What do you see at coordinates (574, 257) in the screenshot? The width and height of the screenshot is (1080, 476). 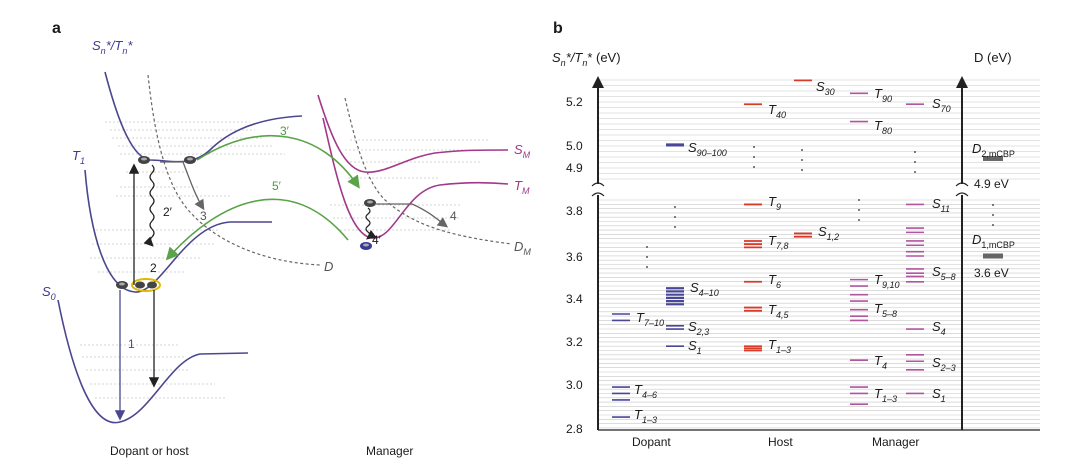 I see `tick-3.6: 3.6` at bounding box center [574, 257].